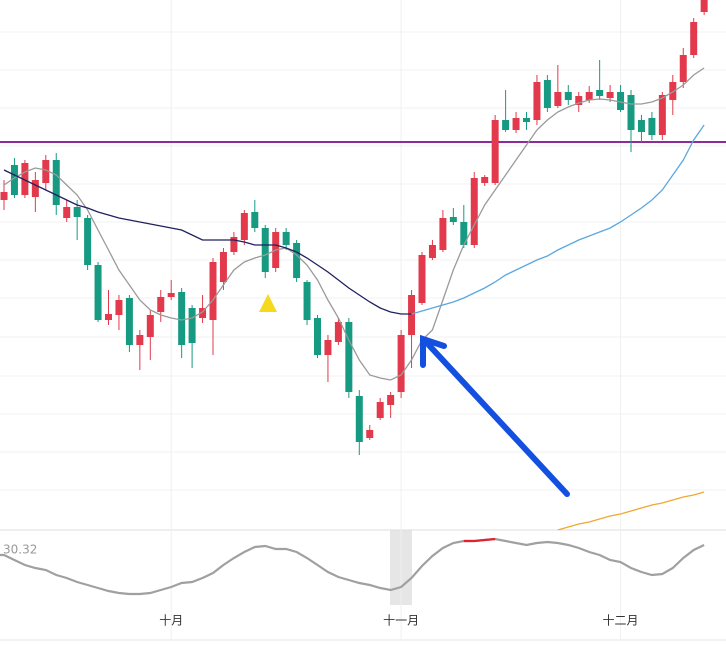 Image resolution: width=726 pixels, height=650 pixels. Describe the element at coordinates (352, 566) in the screenshot. I see `indicator-line` at that location.